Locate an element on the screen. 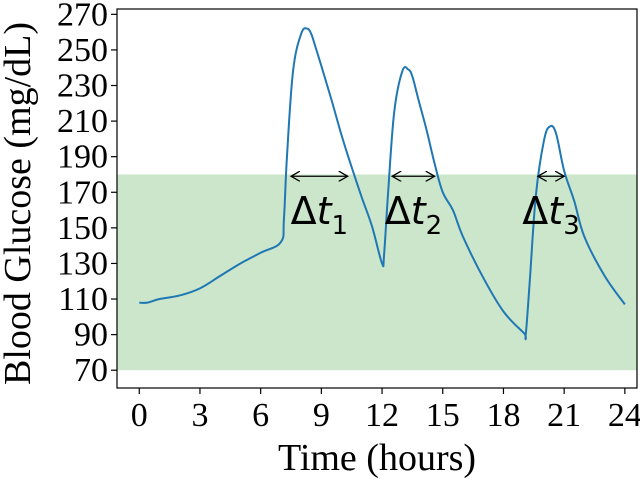 Image resolution: width=640 pixels, height=480 pixels. x-tick-label: 21 is located at coordinates (564, 415).